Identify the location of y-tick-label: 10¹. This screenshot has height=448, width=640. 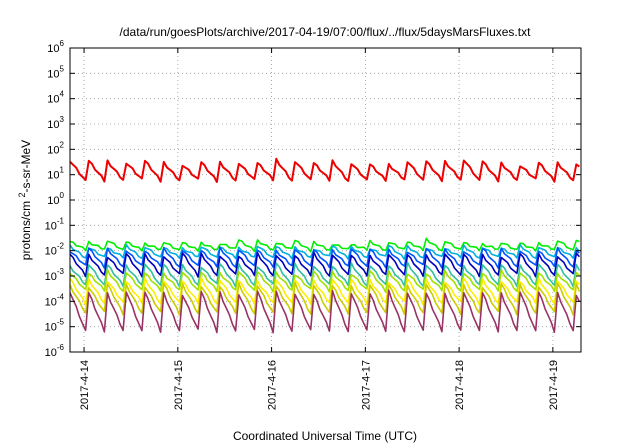
(55, 174).